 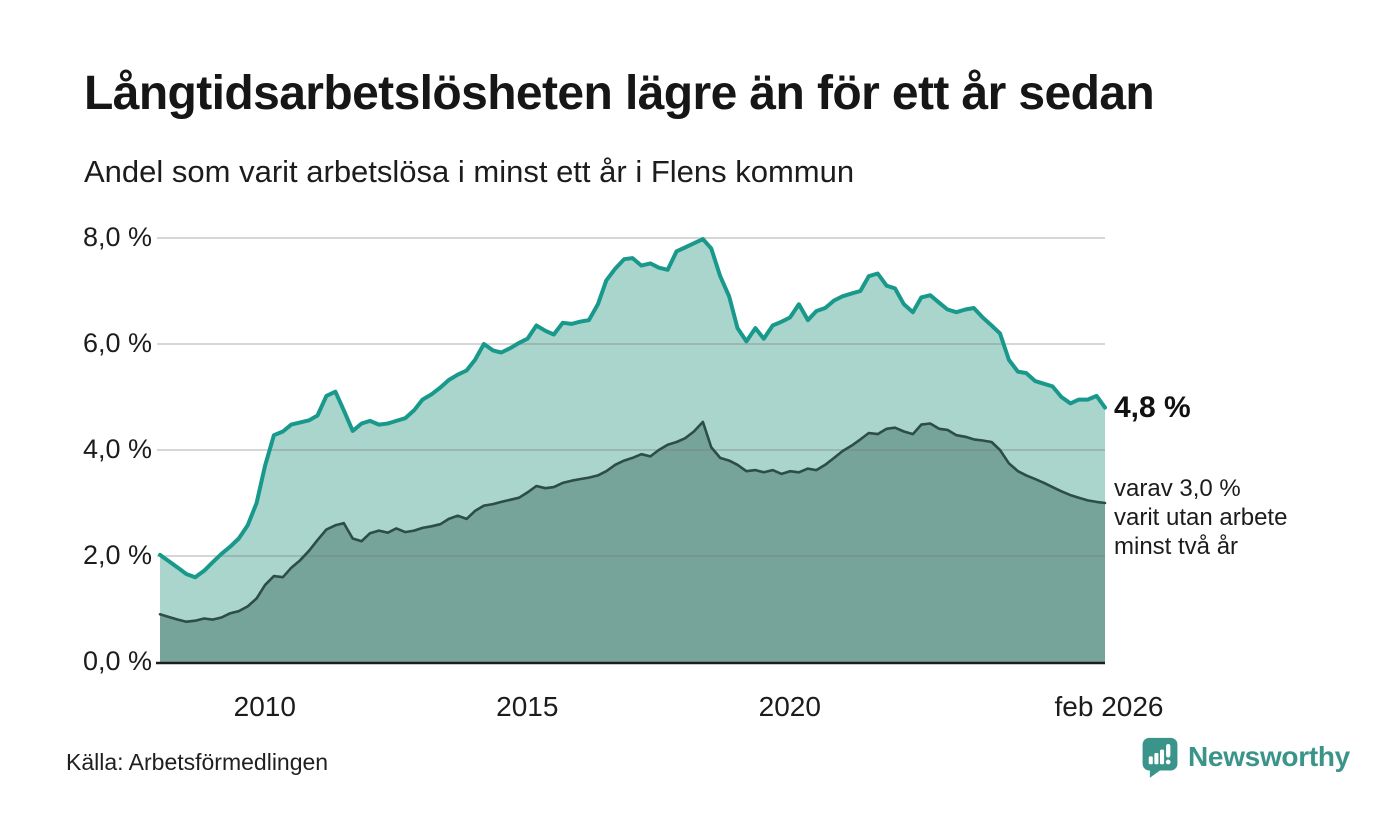 What do you see at coordinates (197, 762) in the screenshot?
I see `source-note: Källa: Arbetsförmedlingen` at bounding box center [197, 762].